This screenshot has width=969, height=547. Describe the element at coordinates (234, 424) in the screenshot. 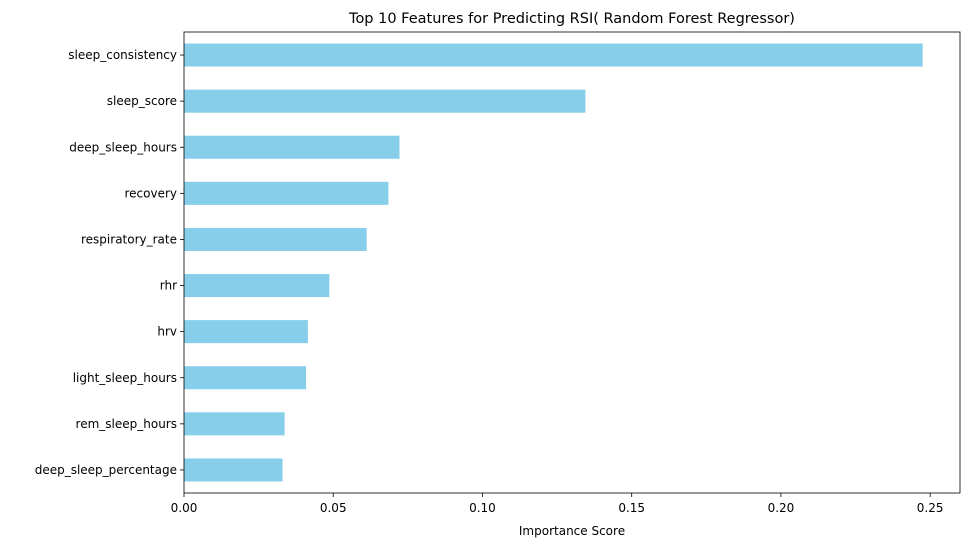

I see `bar-rem-sleep-hours` at that location.